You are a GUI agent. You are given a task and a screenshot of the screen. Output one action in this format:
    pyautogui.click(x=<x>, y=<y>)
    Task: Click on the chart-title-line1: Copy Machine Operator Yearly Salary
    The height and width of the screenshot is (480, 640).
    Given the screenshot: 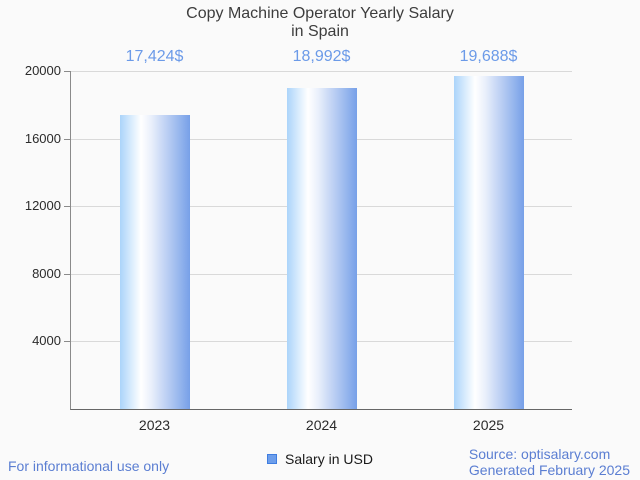 What is the action you would take?
    pyautogui.click(x=320, y=13)
    